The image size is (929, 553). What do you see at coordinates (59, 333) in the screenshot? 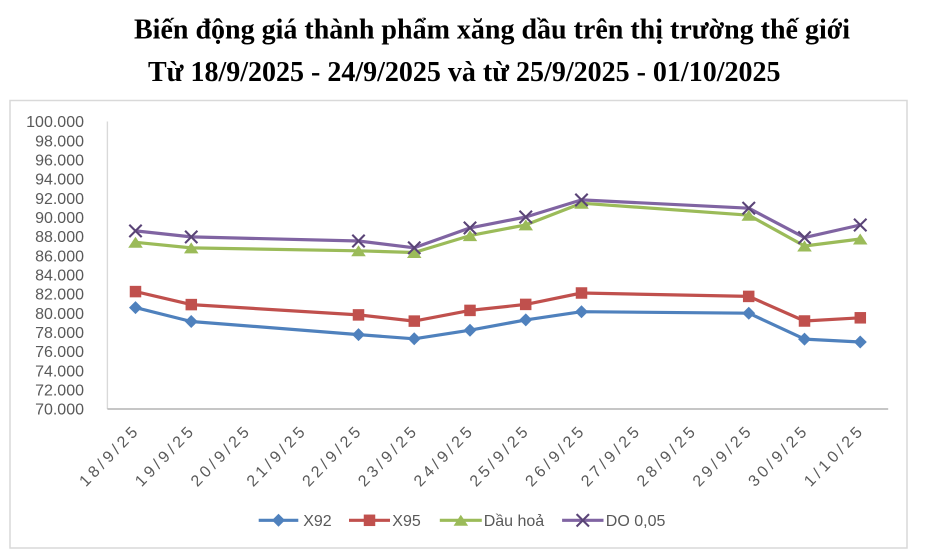
I see `svg-text: 78.000` at bounding box center [59, 333].